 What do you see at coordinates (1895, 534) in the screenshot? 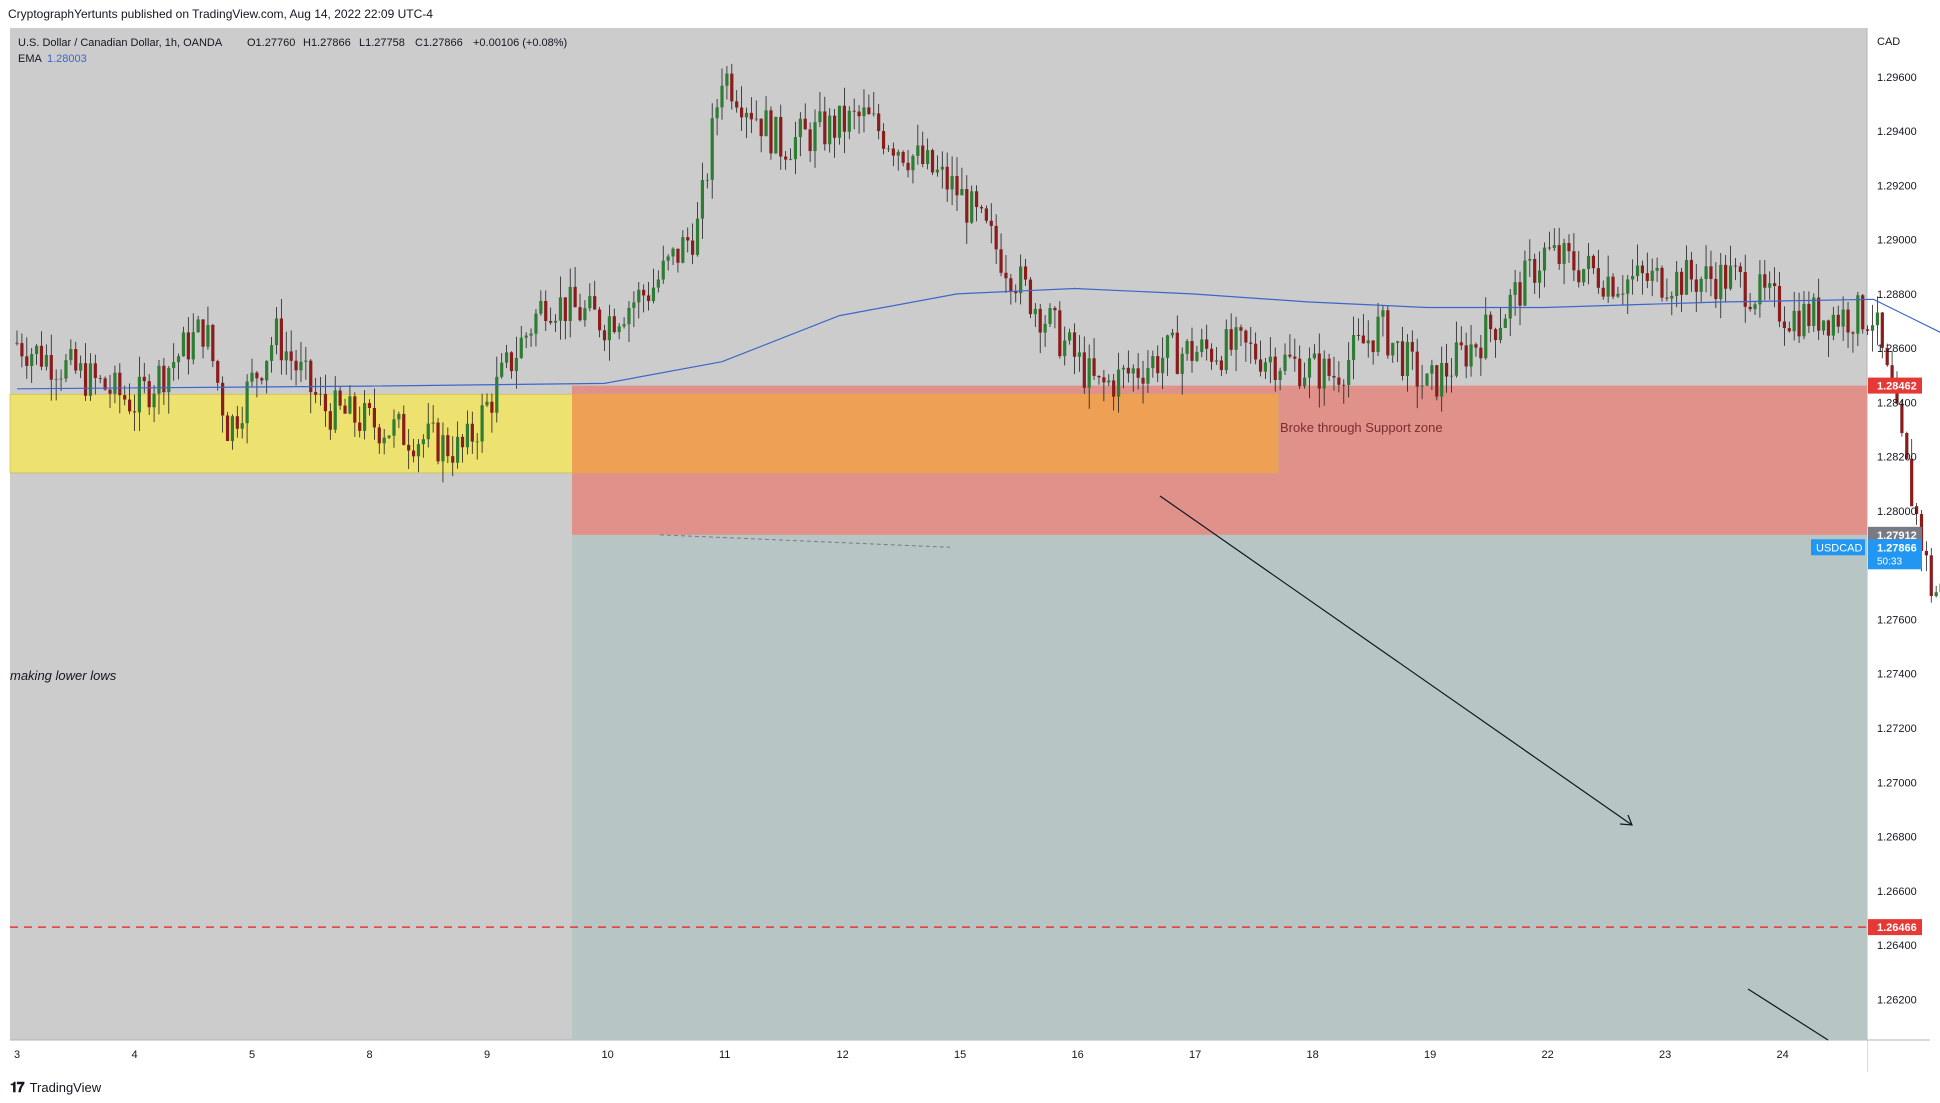
I see `entry-price-tag` at bounding box center [1895, 534].